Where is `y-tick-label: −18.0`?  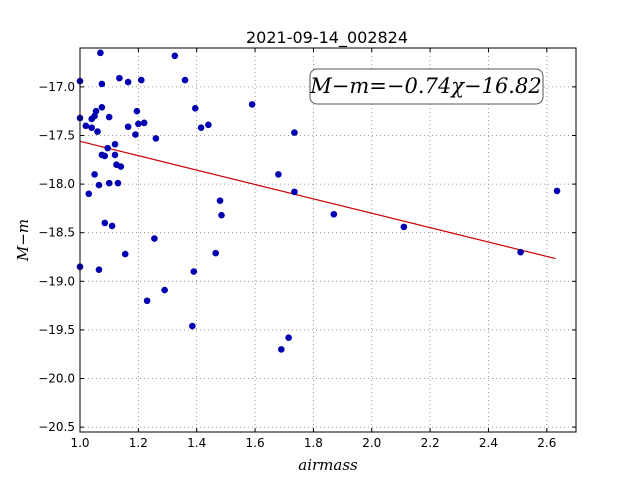 y-tick-label: −18.0 is located at coordinates (56, 184).